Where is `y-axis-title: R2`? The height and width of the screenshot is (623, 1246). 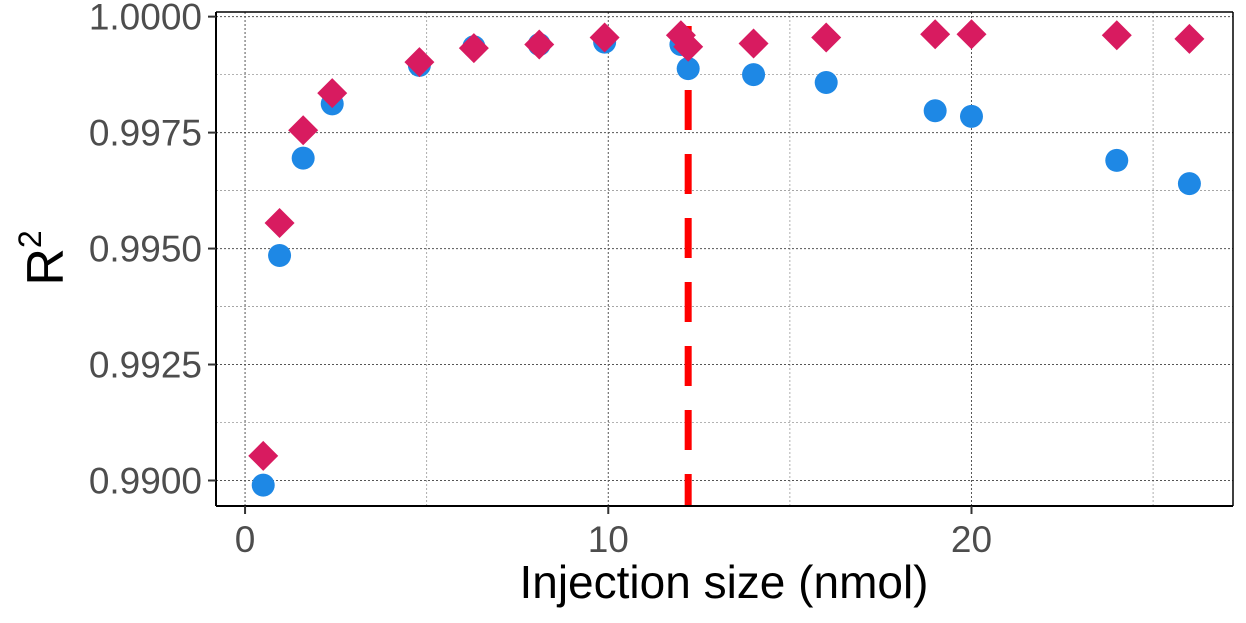 y-axis-title: R2 is located at coordinates (43, 257).